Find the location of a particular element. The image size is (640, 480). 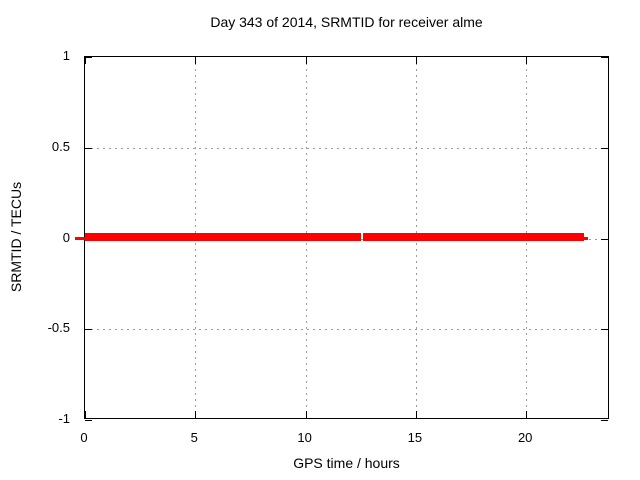

x-tick-label: 15 is located at coordinates (415, 437).